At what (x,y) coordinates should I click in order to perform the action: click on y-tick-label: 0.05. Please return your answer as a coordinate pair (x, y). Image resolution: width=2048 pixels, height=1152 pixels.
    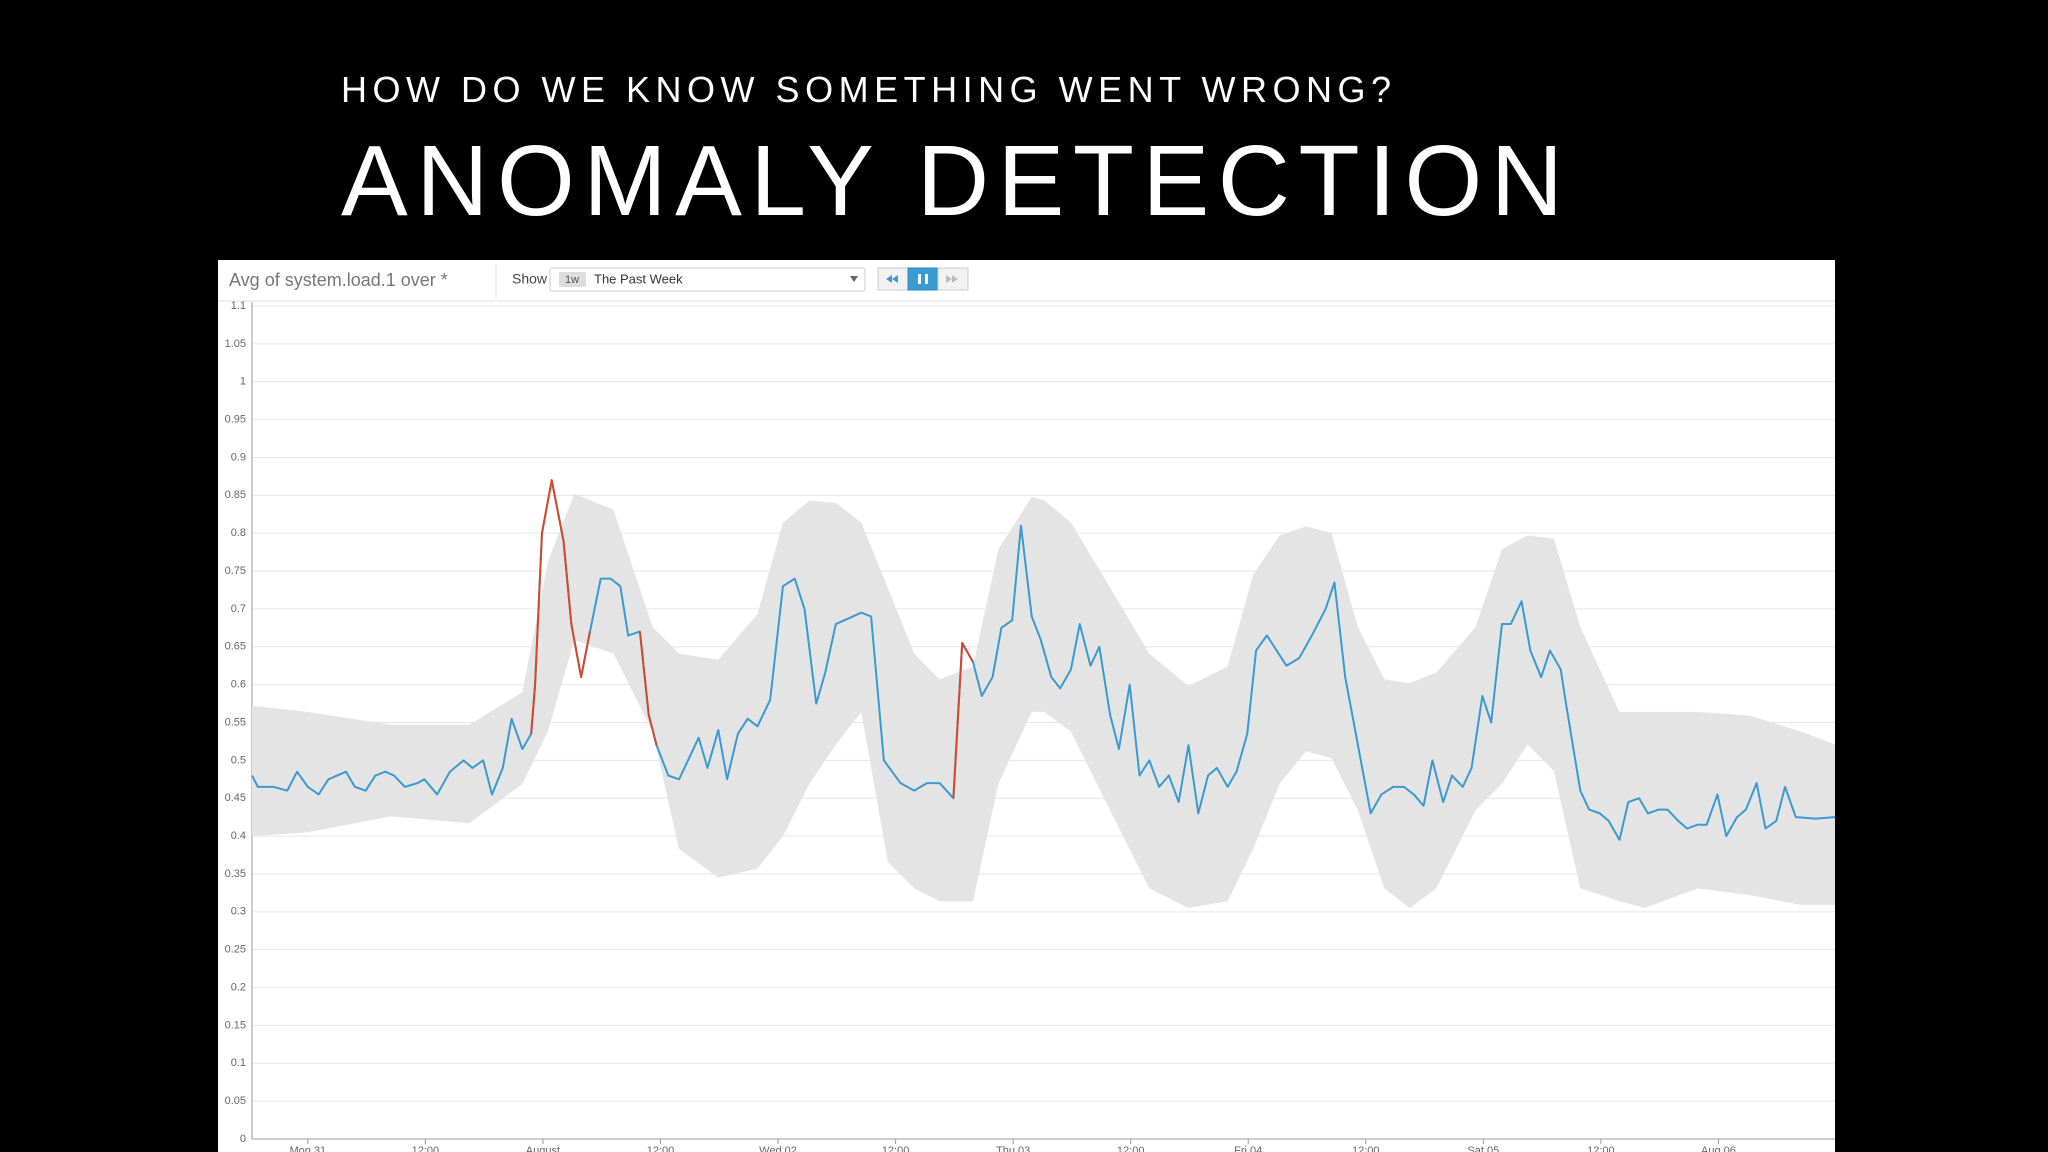
    Looking at the image, I should click on (235, 1101).